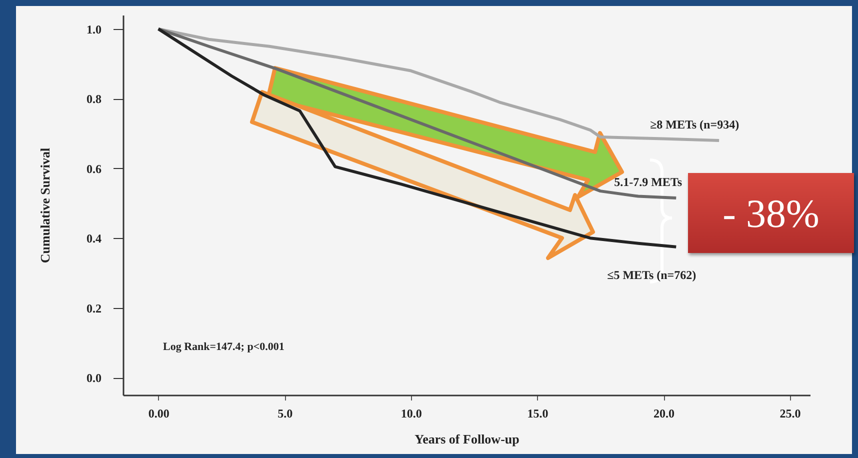 The width and height of the screenshot is (858, 458). Describe the element at coordinates (664, 413) in the screenshot. I see `x-tick-label: 20.0` at that location.